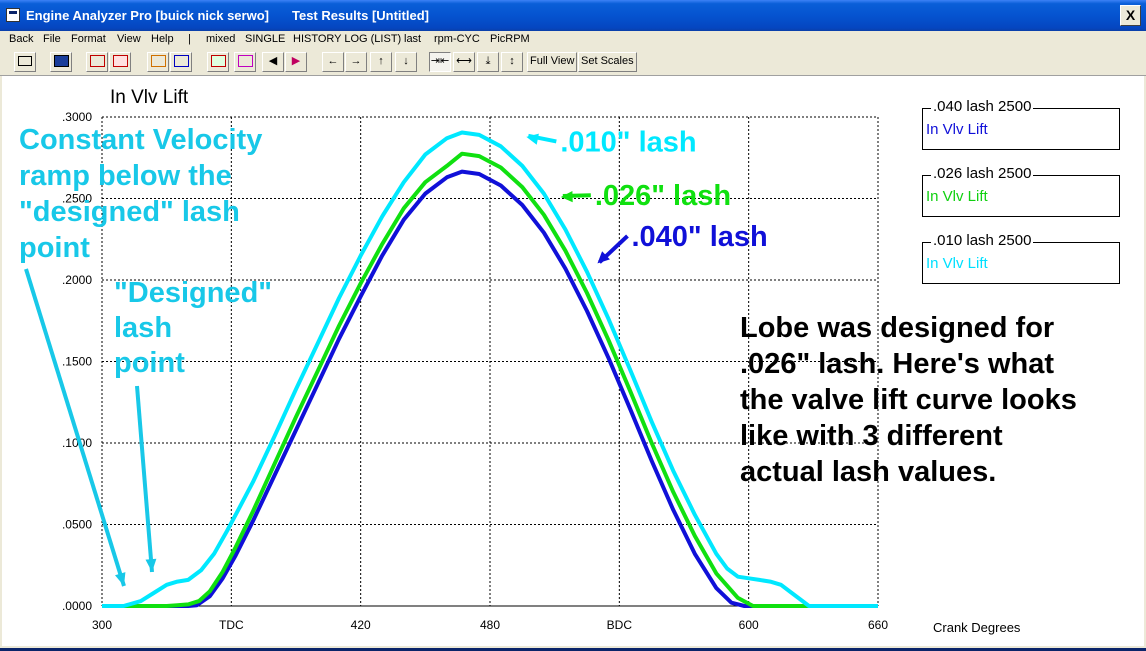 Image resolution: width=1146 pixels, height=651 pixels. What do you see at coordinates (871, 436) in the screenshot?
I see `note-line: like with 3 different` at bounding box center [871, 436].